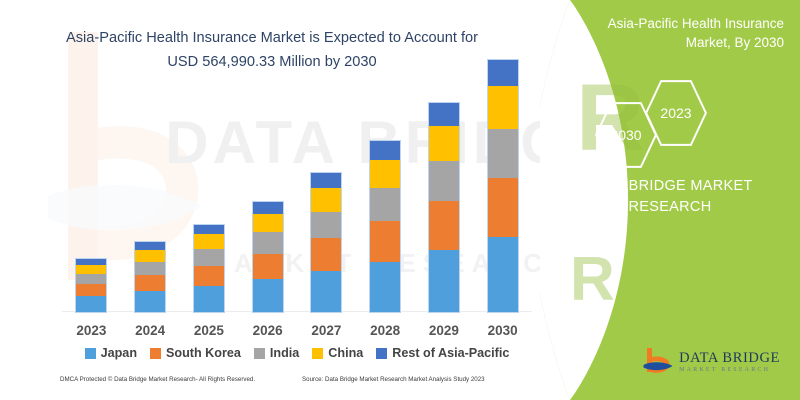  Describe the element at coordinates (695, 23) in the screenshot. I see `green-panel-title-line1: Asia-Pacific Health Insurance` at that location.